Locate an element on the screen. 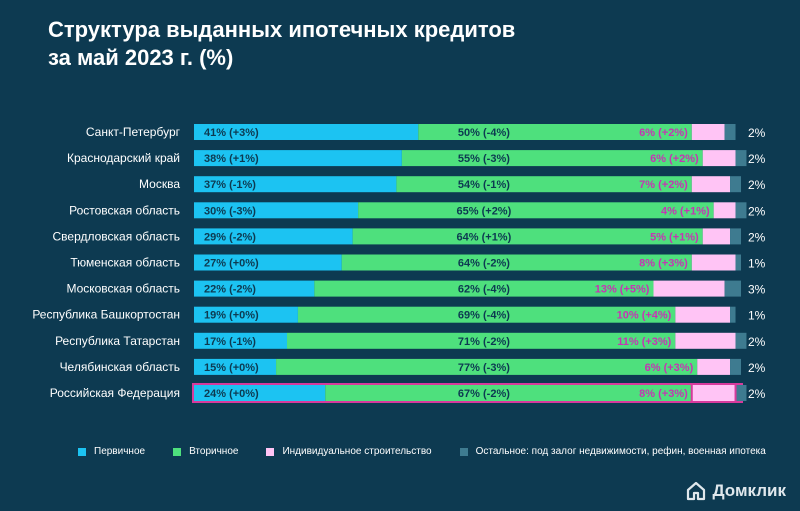 The height and width of the screenshot is (511, 800). data-label-secondary: 54% (-1%) is located at coordinates (484, 185).